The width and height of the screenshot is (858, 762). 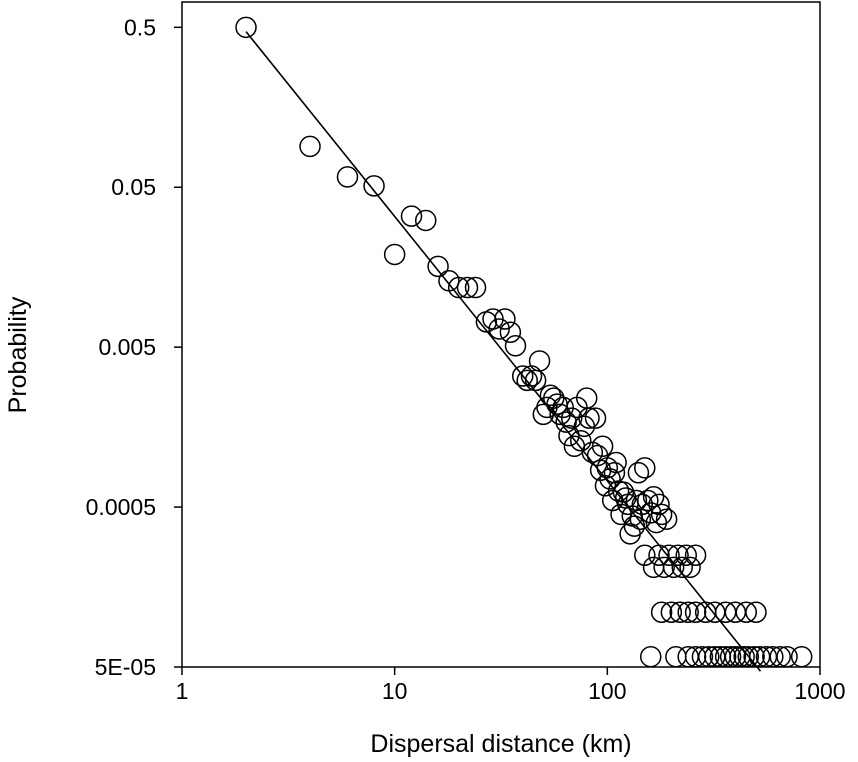 What do you see at coordinates (607, 691) in the screenshot?
I see `x-tick-label: 100` at bounding box center [607, 691].